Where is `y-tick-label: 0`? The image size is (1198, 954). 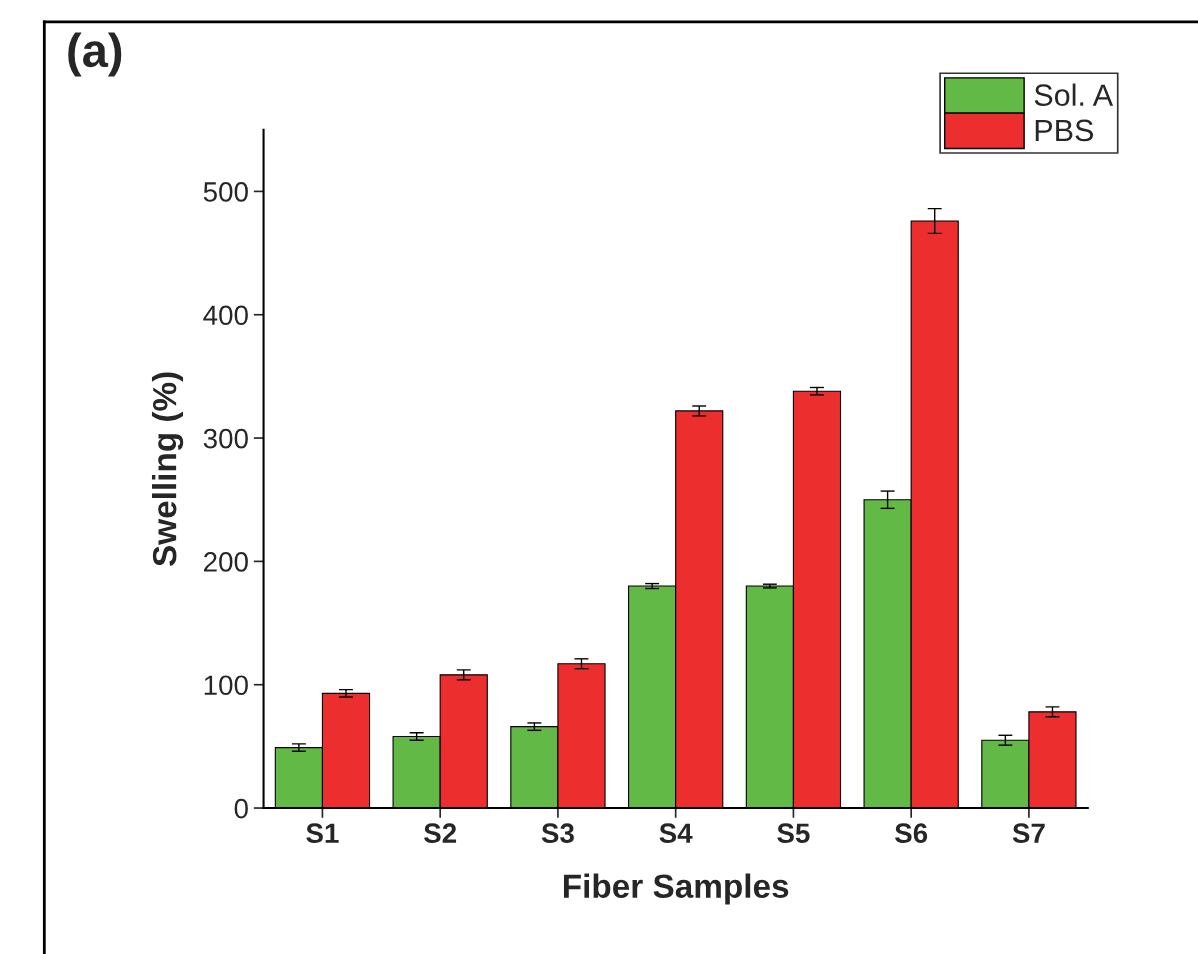 y-tick-label: 0 is located at coordinates (241, 808).